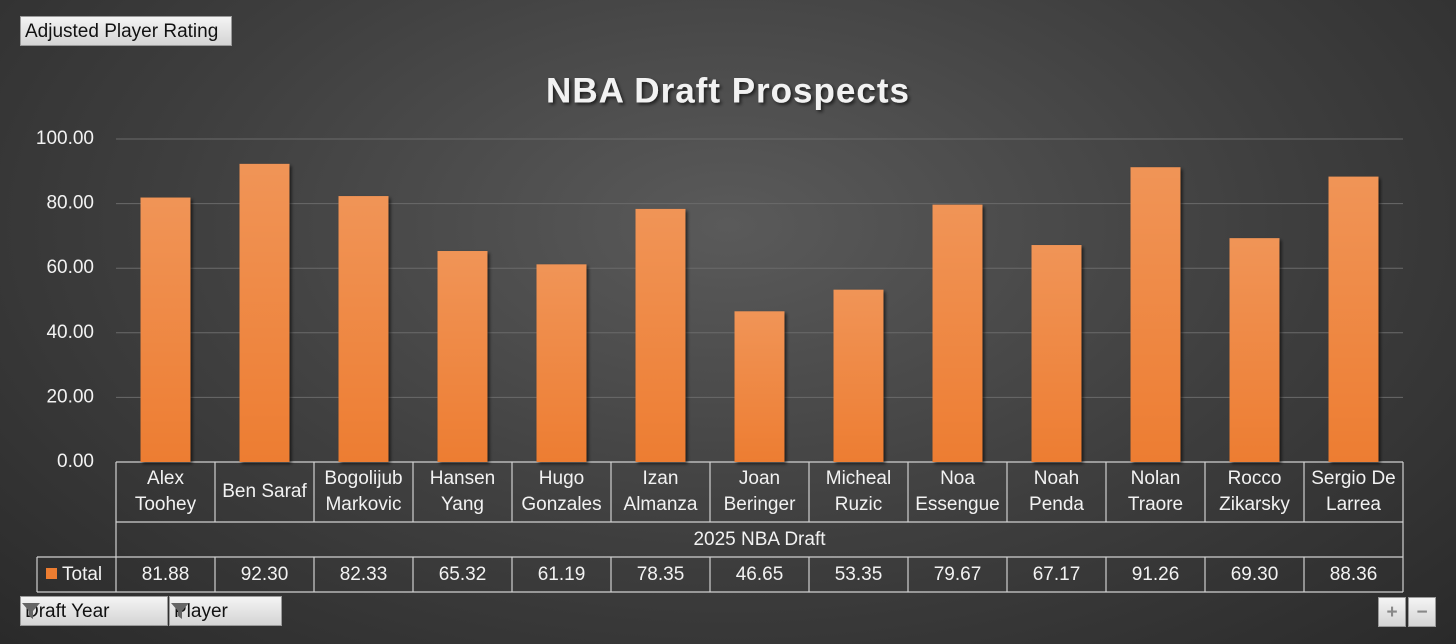 The width and height of the screenshot is (1456, 644). What do you see at coordinates (126, 31) in the screenshot?
I see `field-button: Adjusted Player Rating` at bounding box center [126, 31].